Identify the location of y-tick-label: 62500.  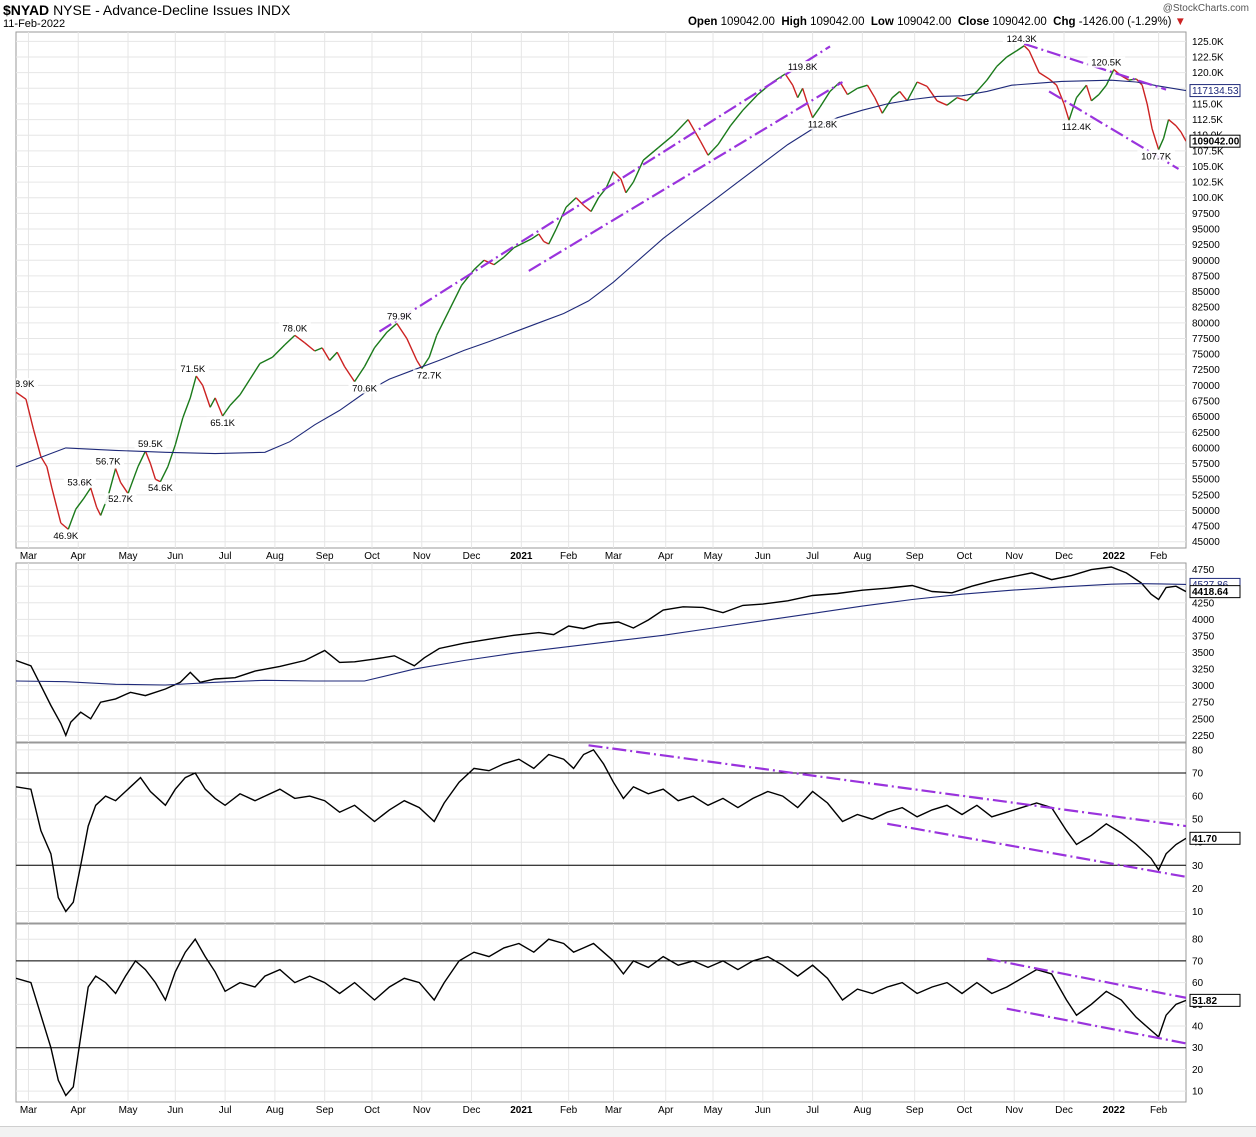
(1206, 433).